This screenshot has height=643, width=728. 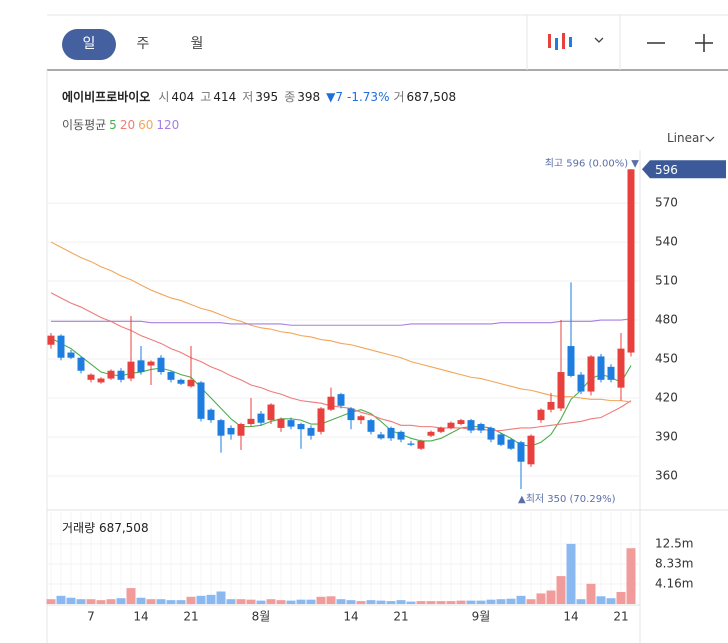 I want to click on tab-month: 월, so click(x=197, y=44).